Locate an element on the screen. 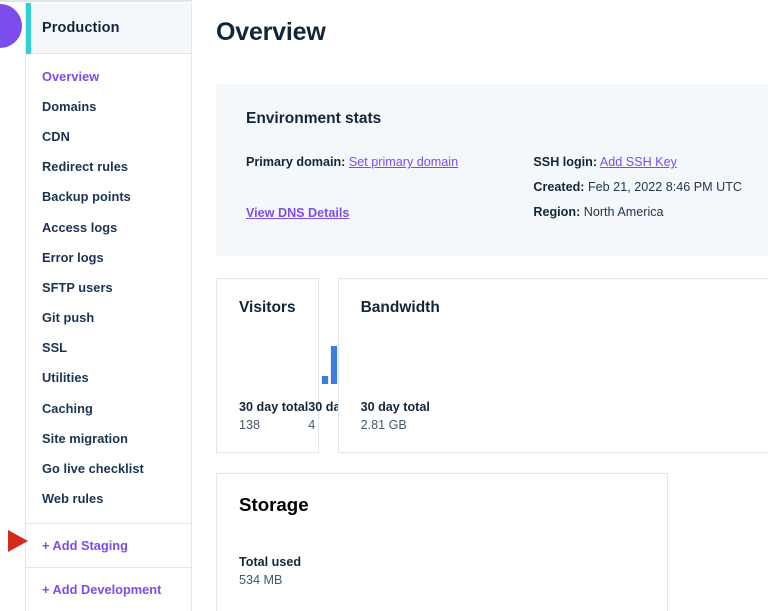 The image size is (768, 611). sidebar-item-error-logs: Error logs is located at coordinates (73, 257).